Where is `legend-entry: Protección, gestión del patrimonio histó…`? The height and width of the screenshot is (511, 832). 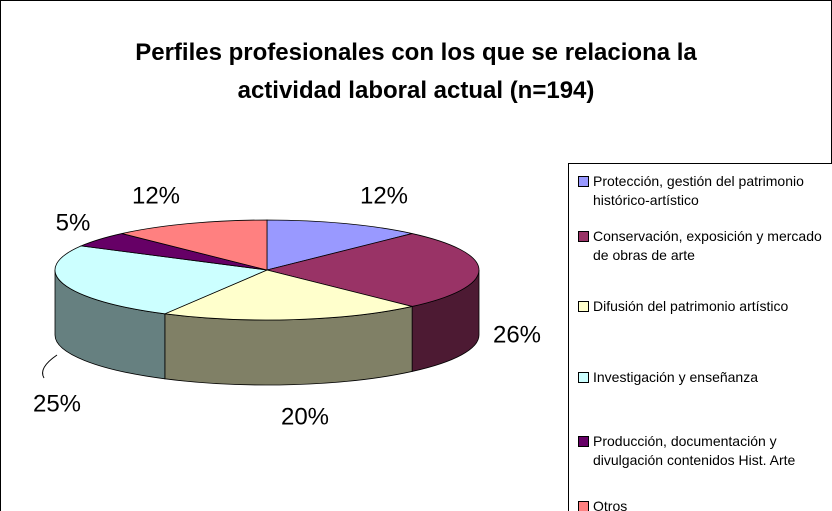
legend-entry: Protección, gestión del patrimonio histó… is located at coordinates (705, 191).